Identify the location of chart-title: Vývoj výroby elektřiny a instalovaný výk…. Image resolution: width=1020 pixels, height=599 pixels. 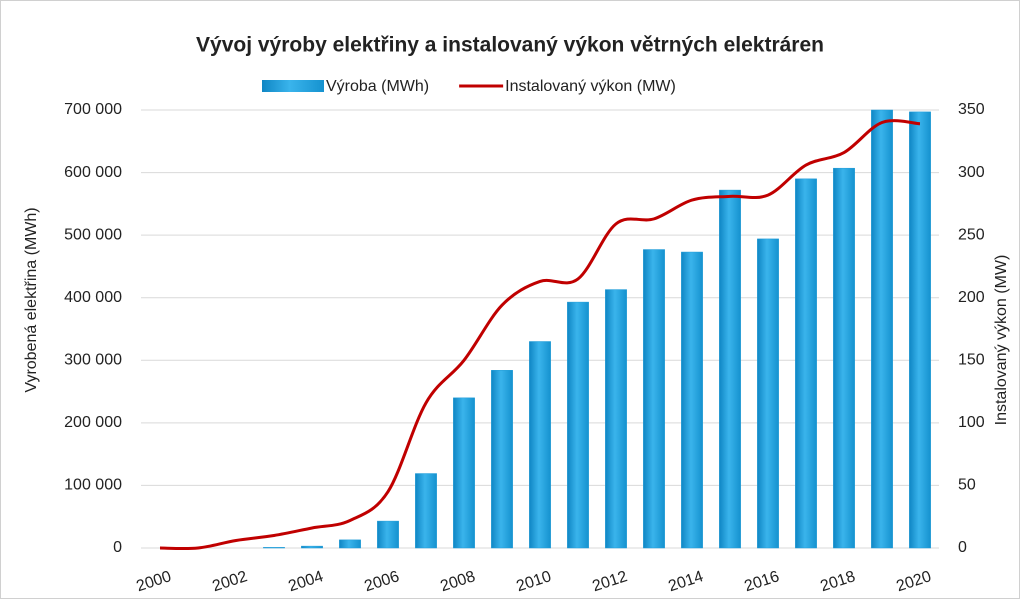
(510, 45).